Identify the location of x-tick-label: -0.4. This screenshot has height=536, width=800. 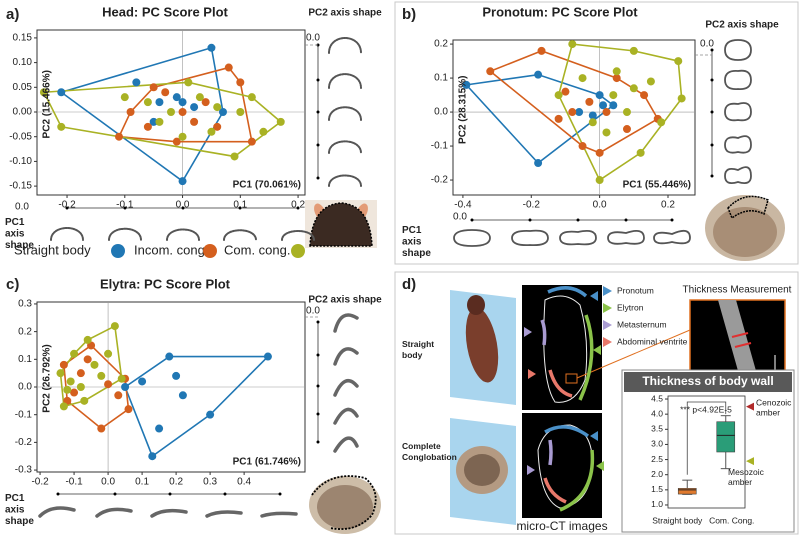
(463, 205).